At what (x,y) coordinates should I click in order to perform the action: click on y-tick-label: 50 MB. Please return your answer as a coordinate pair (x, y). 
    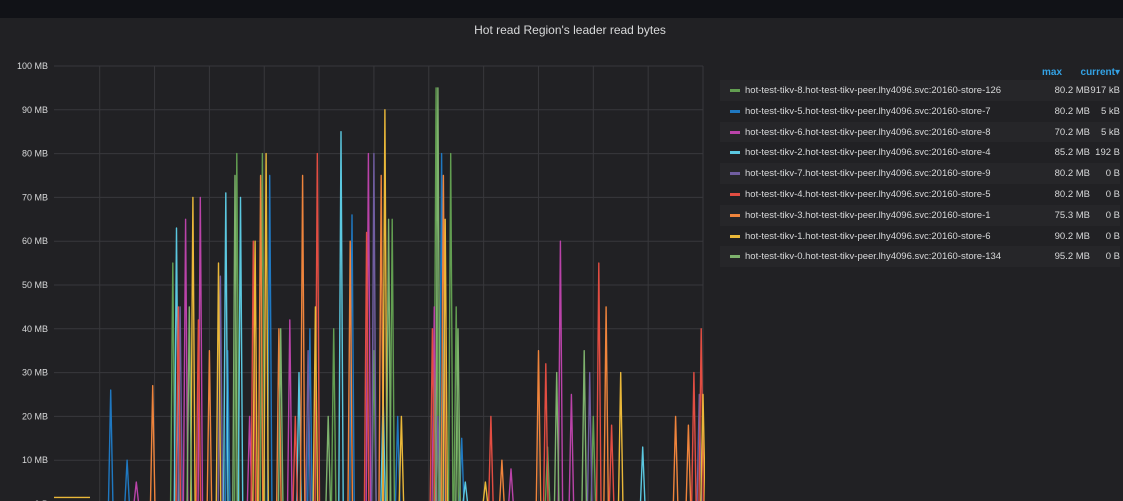
    Looking at the image, I should click on (35, 285).